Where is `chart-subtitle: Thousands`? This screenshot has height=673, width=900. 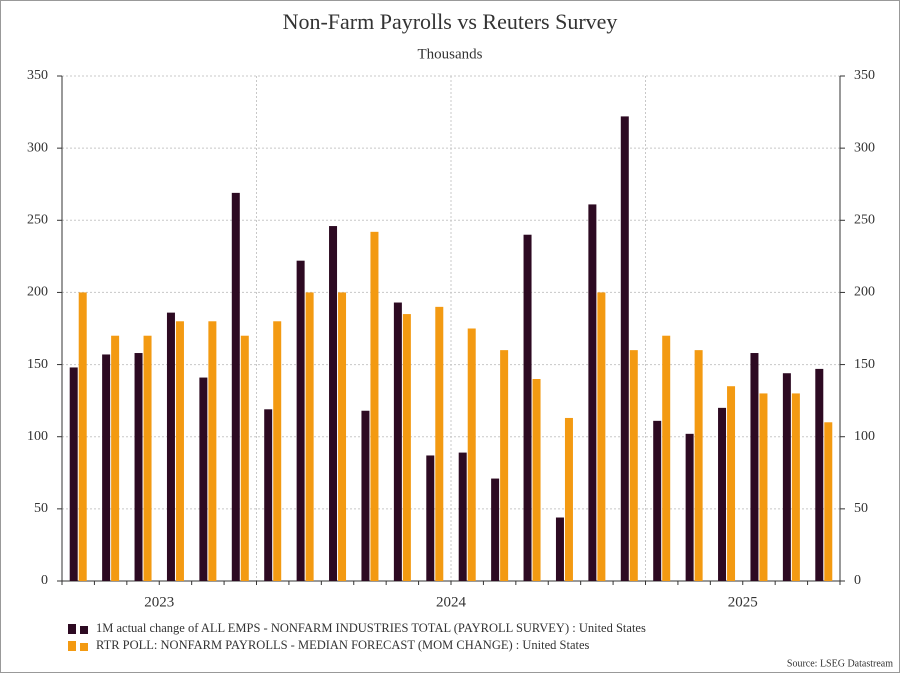
chart-subtitle: Thousands is located at coordinates (450, 54).